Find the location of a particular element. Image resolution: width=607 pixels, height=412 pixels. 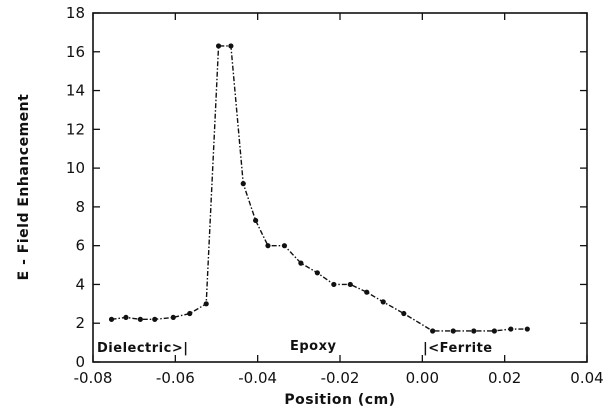

y-tick-label: 16 is located at coordinates (75, 52).